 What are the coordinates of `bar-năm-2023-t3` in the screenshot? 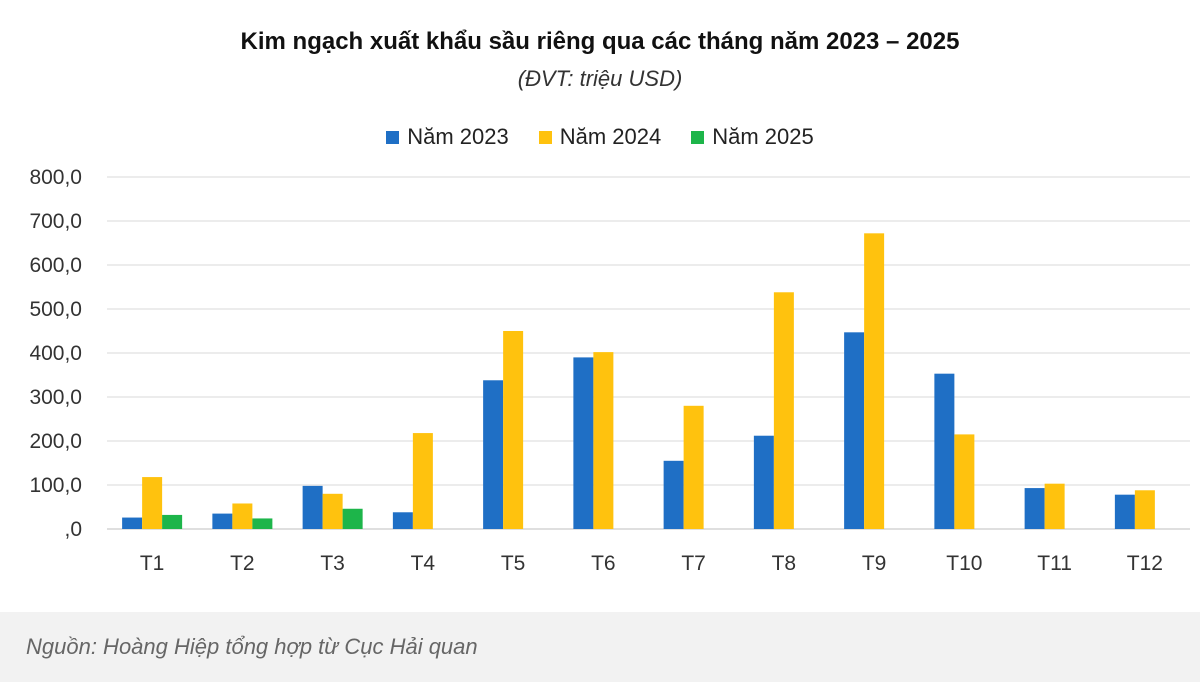 It's located at (312, 507).